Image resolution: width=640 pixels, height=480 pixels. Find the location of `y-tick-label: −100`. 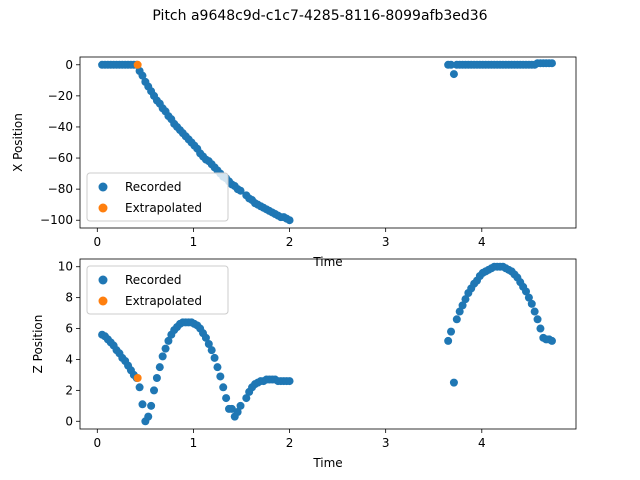

y-tick-label: −100 is located at coordinates (56, 220).